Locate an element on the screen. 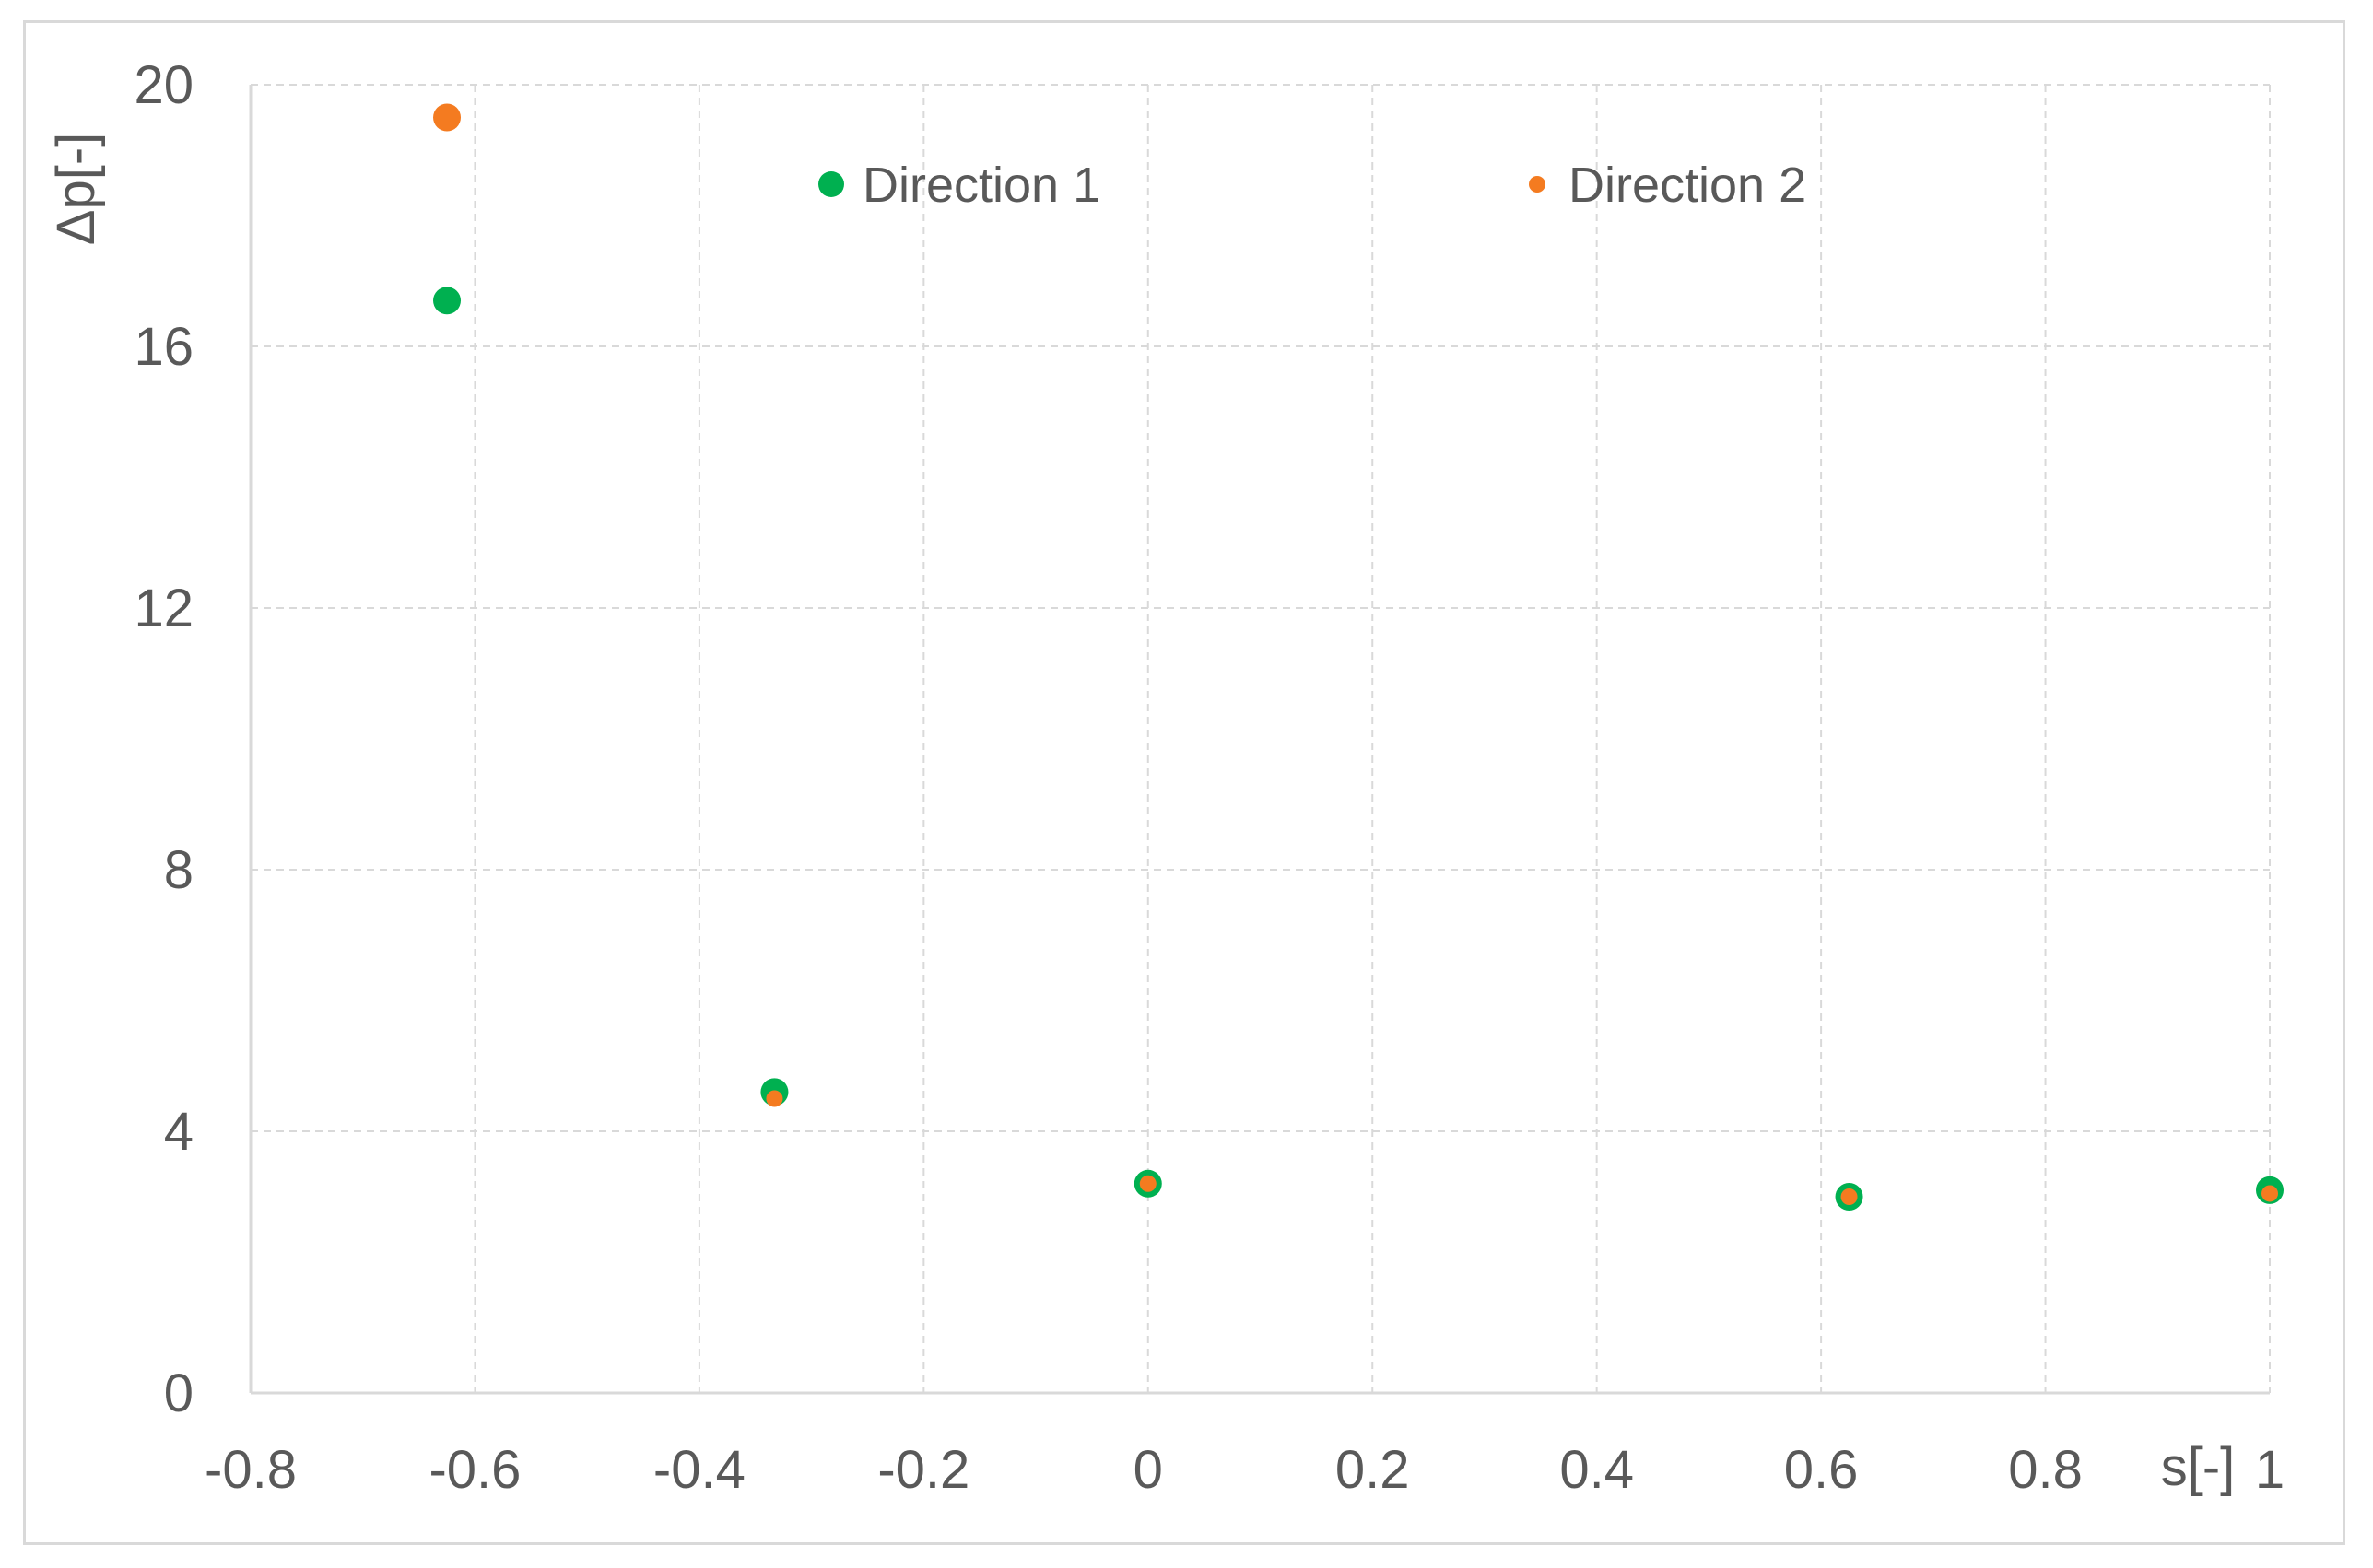  y-tick-label: 4 is located at coordinates (179, 1132).